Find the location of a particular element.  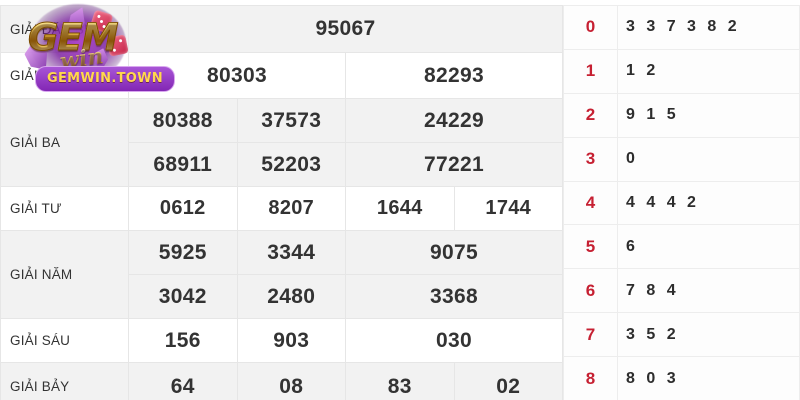

table-row: GIẢI SÁU 156 903 030 is located at coordinates (281, 340).